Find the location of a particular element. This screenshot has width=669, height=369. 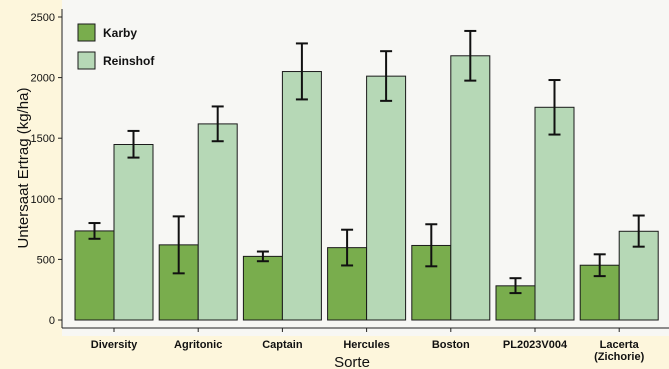

x-tick-label: Hercules is located at coordinates (366, 345).